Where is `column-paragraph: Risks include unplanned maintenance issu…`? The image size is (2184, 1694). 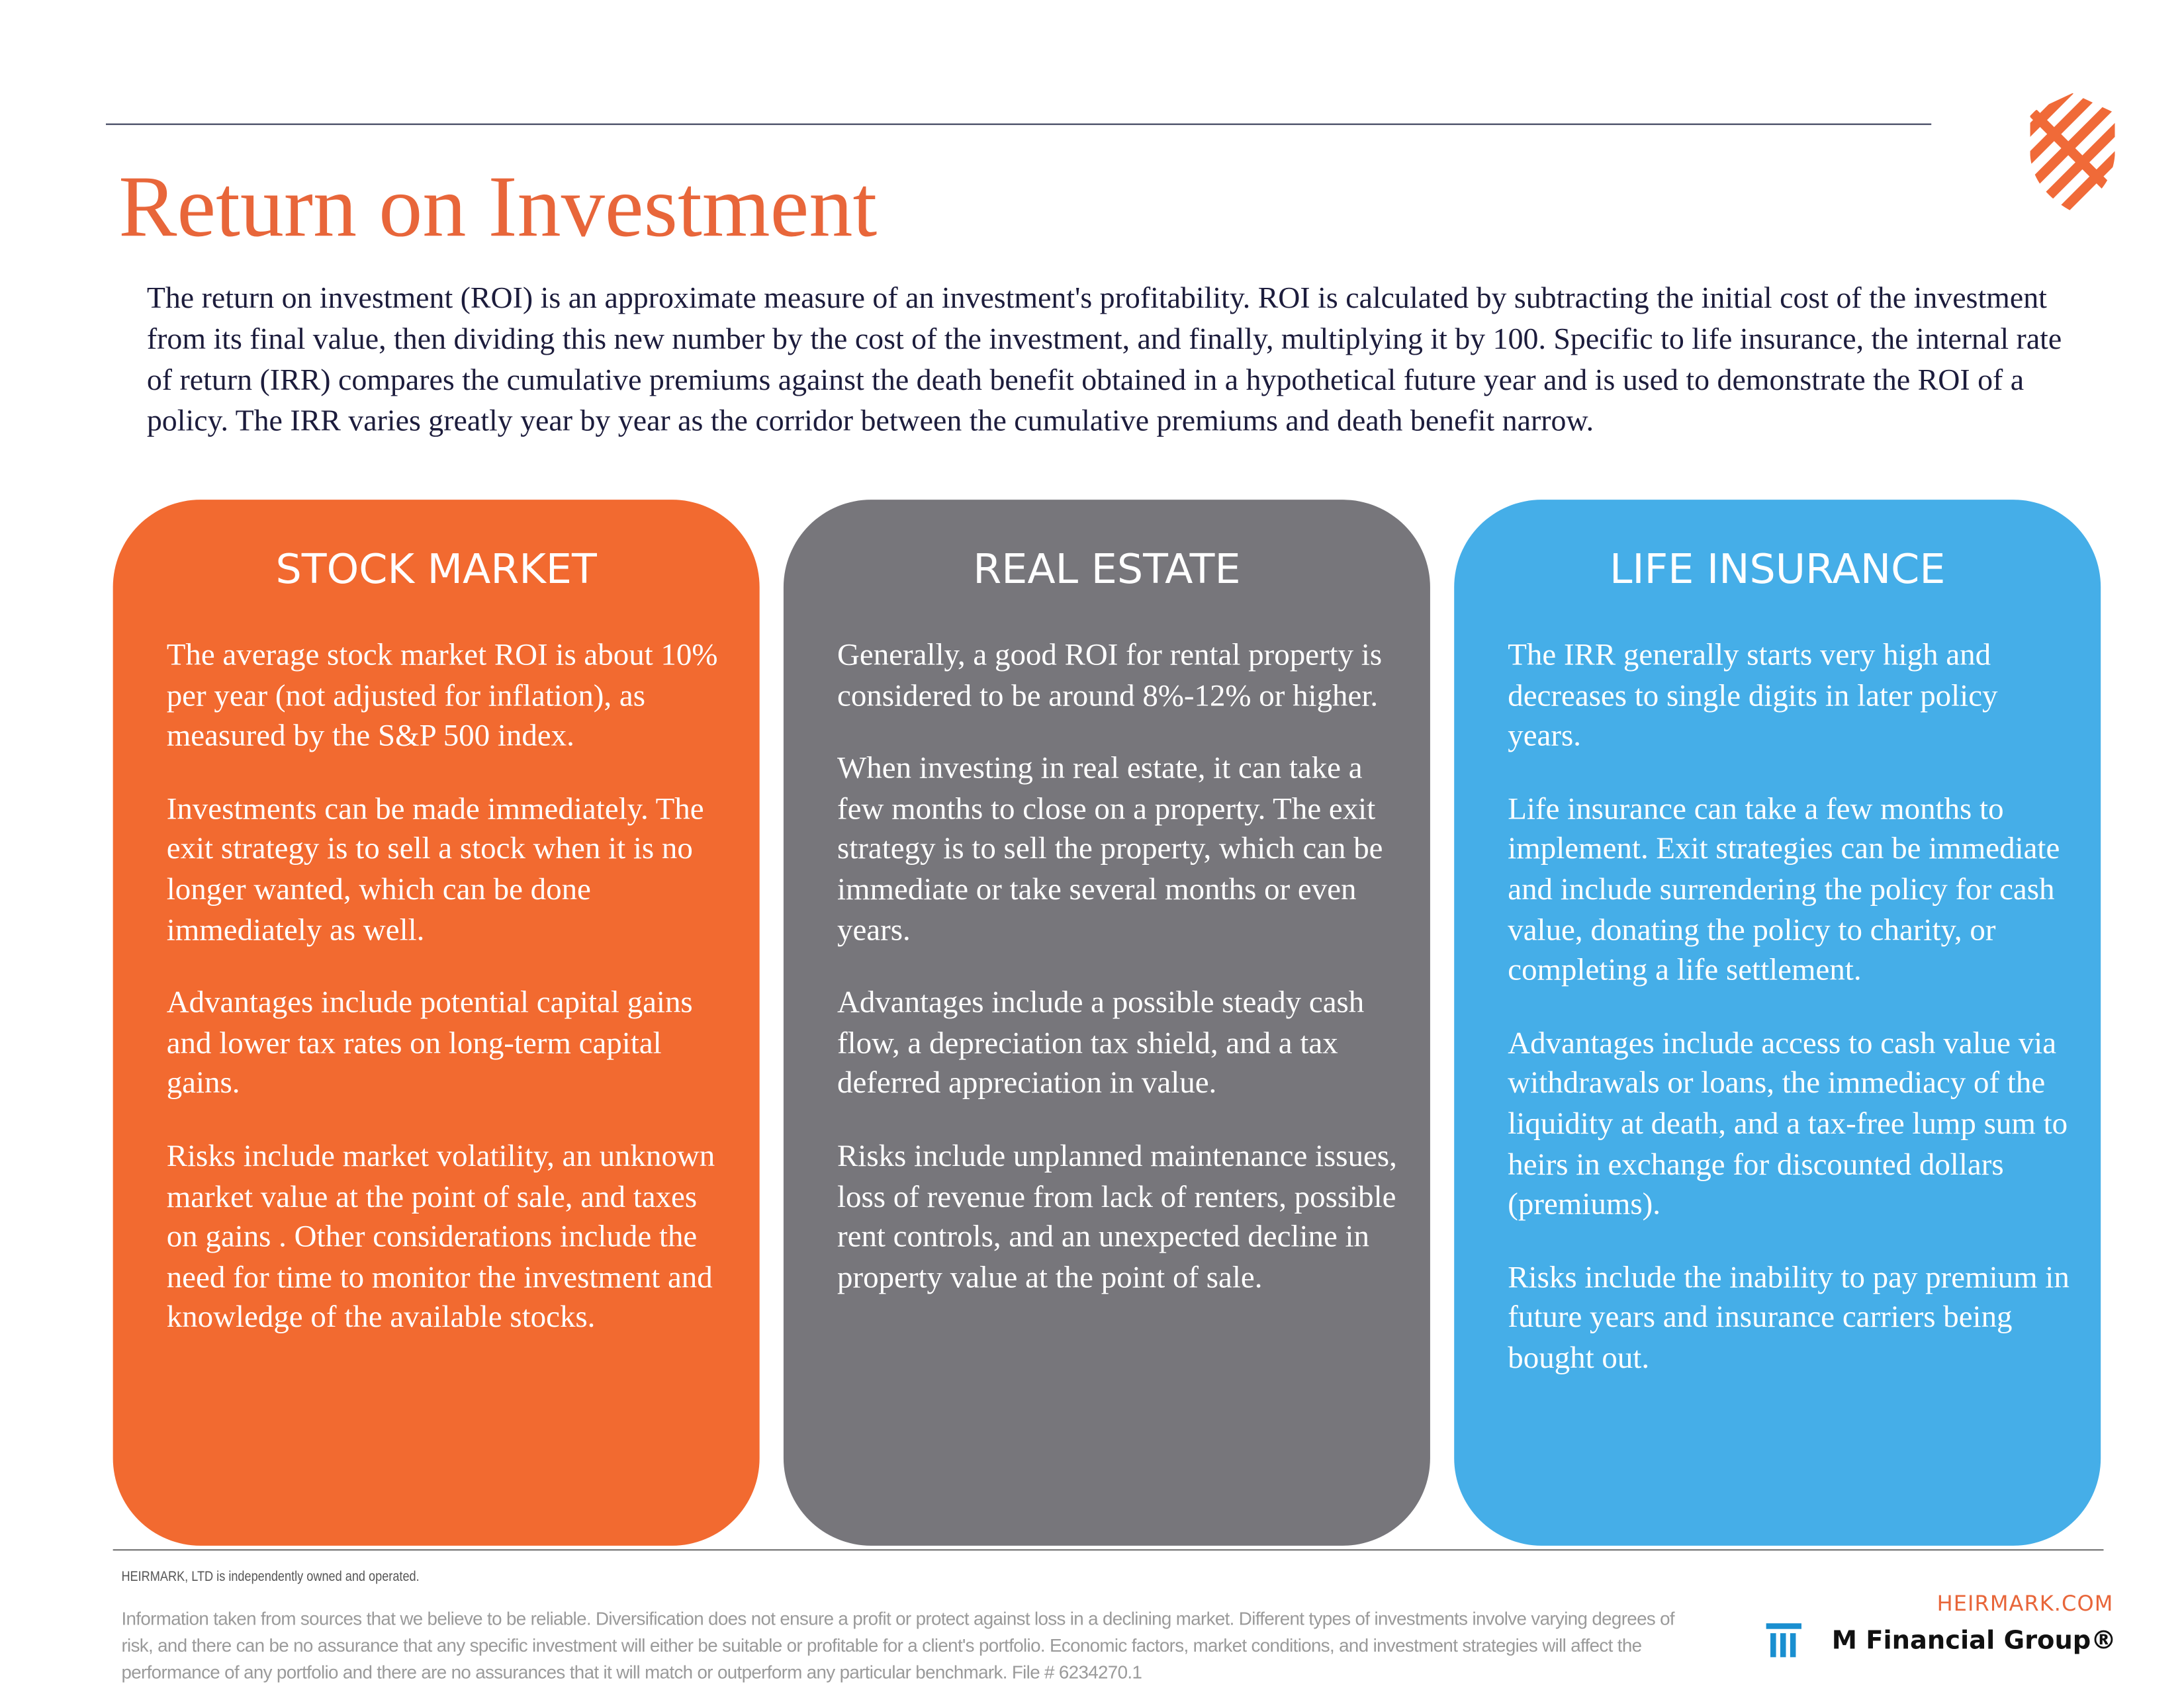 column-paragraph: Risks include unplanned maintenance issu… is located at coordinates (1117, 1215).